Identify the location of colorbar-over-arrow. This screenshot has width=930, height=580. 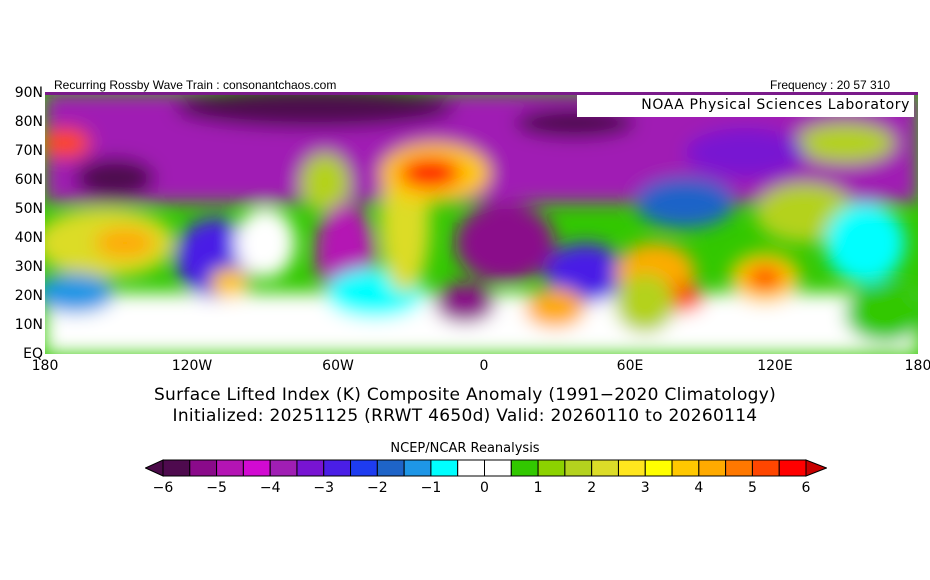
(816, 468).